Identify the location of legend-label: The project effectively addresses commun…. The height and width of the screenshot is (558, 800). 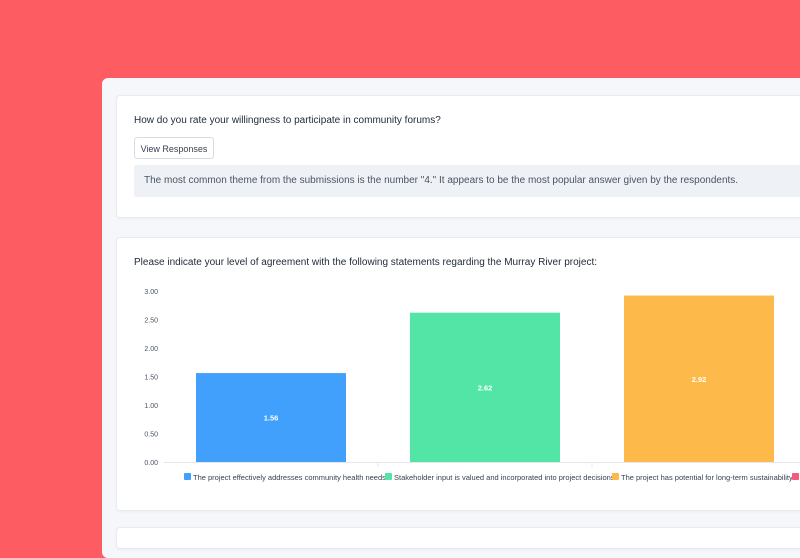
(290, 477).